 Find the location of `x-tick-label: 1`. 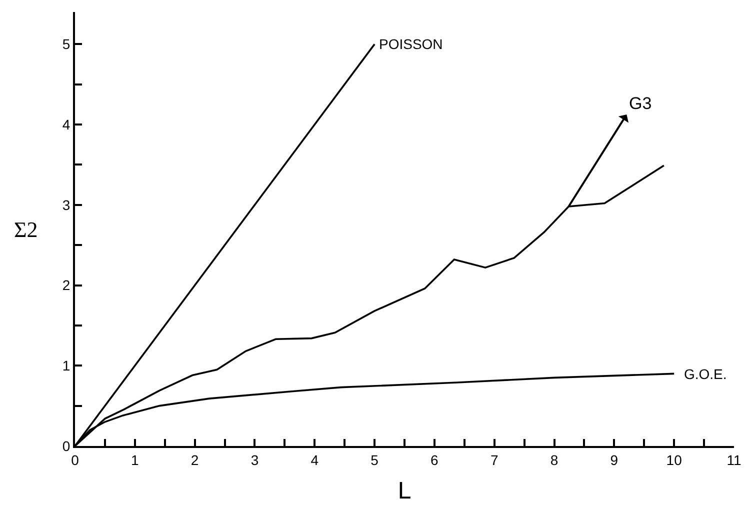

x-tick-label: 1 is located at coordinates (135, 460).